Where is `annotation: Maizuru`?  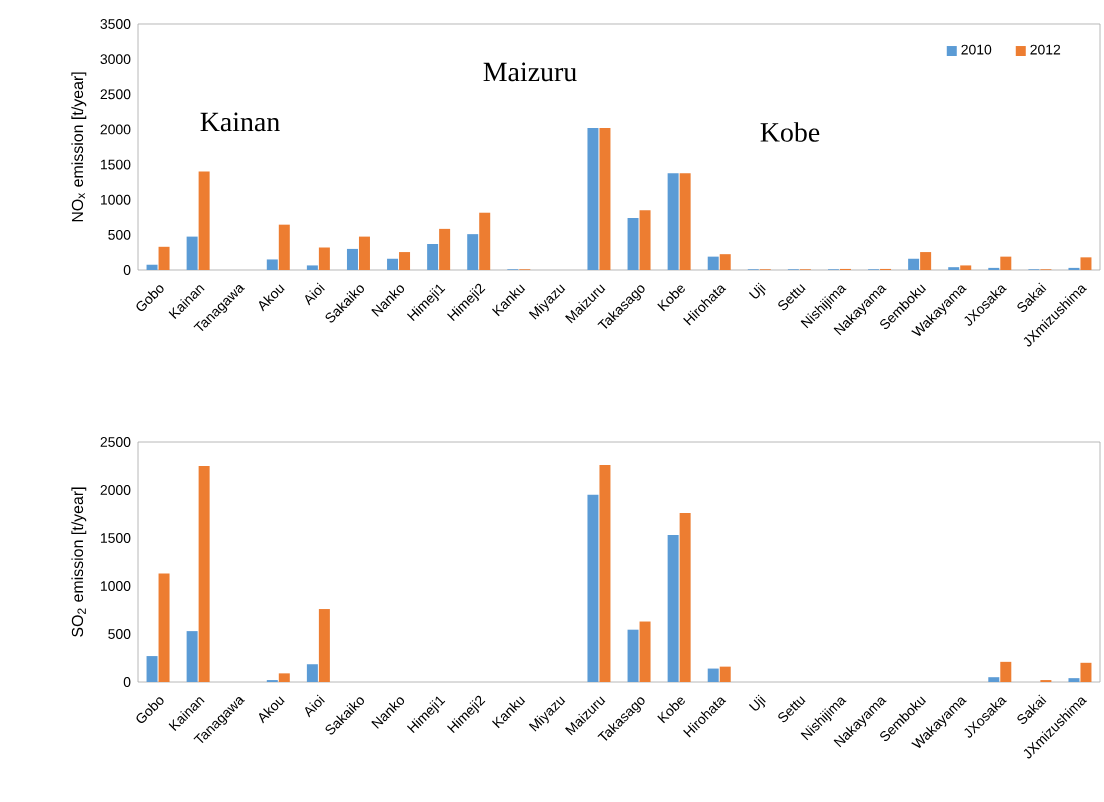 annotation: Maizuru is located at coordinates (530, 72).